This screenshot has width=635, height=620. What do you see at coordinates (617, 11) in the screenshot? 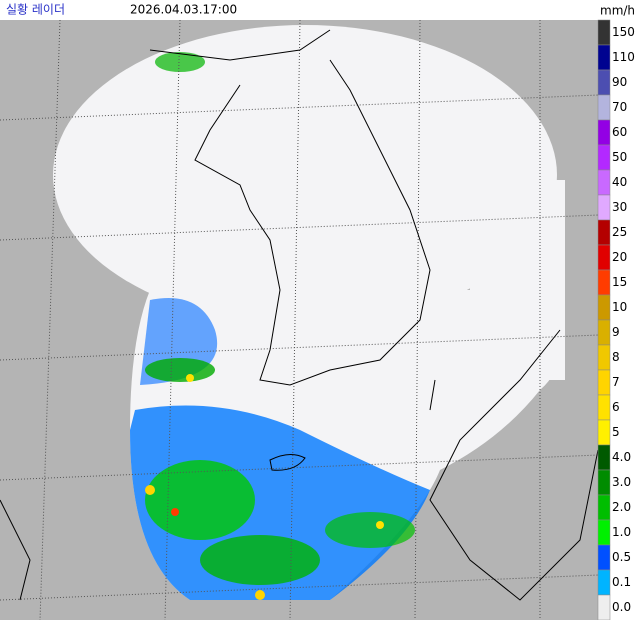
I see `unit: mm/h` at bounding box center [617, 11].